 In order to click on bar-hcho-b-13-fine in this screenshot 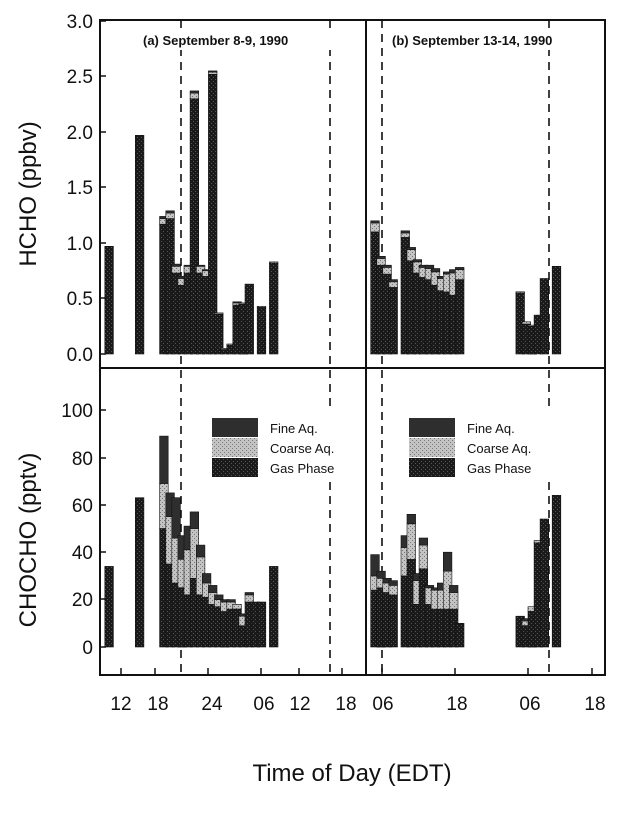, I will do `click(460, 268)`.